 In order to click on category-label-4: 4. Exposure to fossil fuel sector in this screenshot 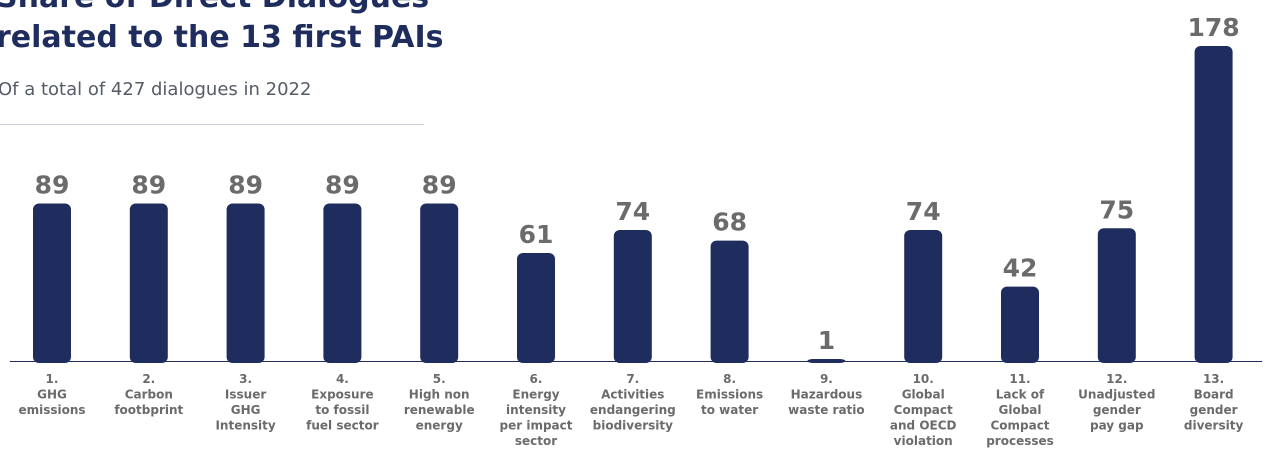, I will do `click(342, 402)`.